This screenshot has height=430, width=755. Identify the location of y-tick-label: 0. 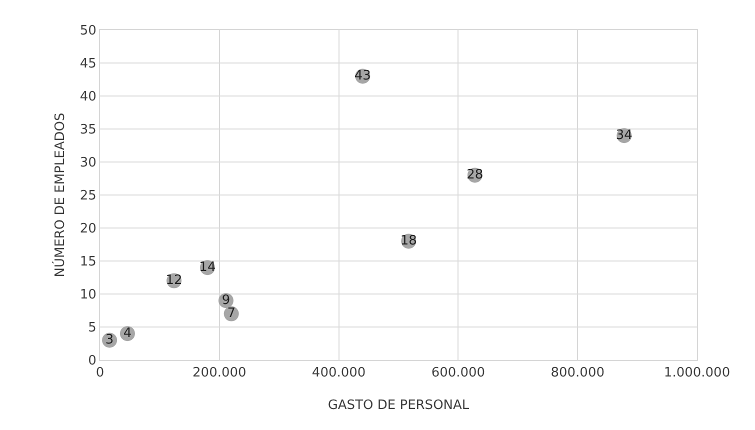
(92, 361).